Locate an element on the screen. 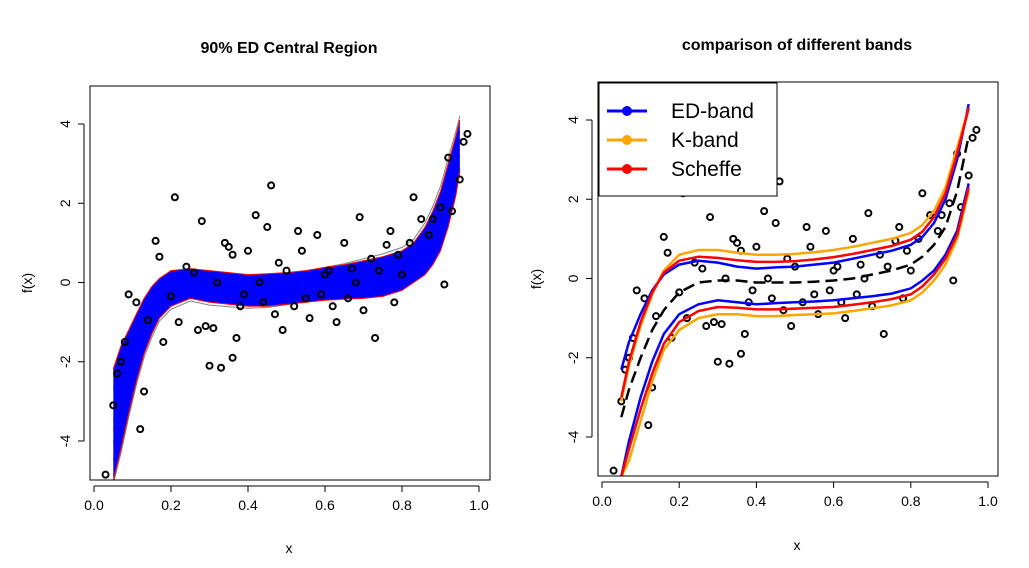 This screenshot has height=568, width=1029. left-x-tick-label: 1.0 is located at coordinates (479, 505).